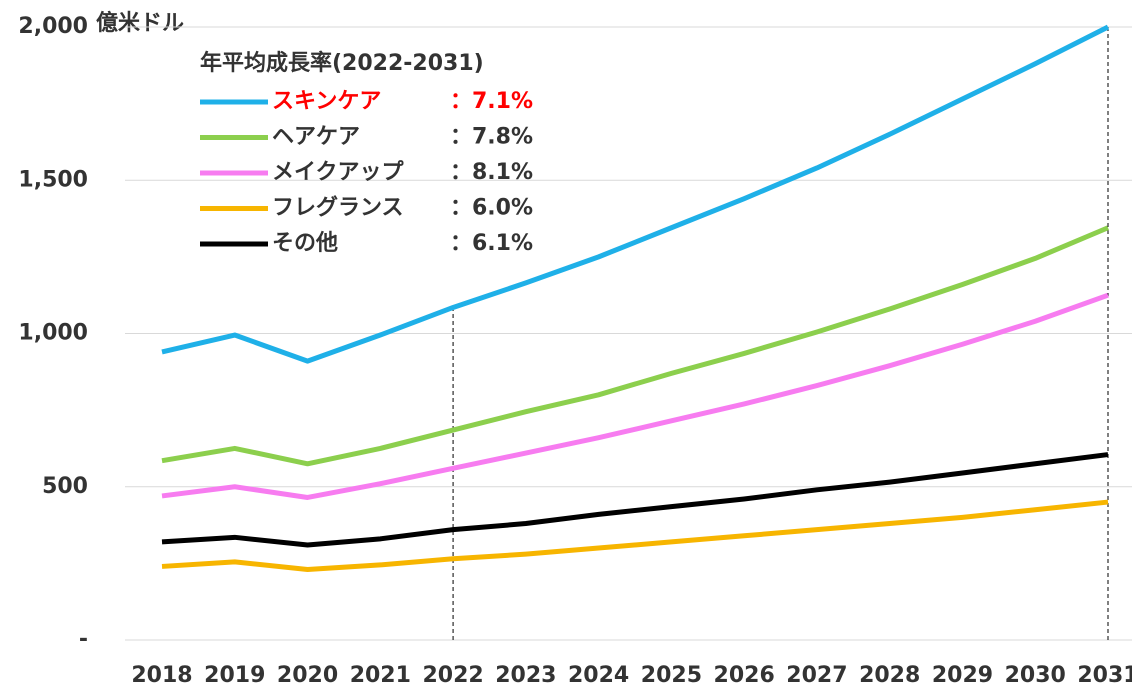 This screenshot has width=1132, height=687. What do you see at coordinates (491, 101) in the screenshot?
I see `legend-rate: ：7.1%` at bounding box center [491, 101].